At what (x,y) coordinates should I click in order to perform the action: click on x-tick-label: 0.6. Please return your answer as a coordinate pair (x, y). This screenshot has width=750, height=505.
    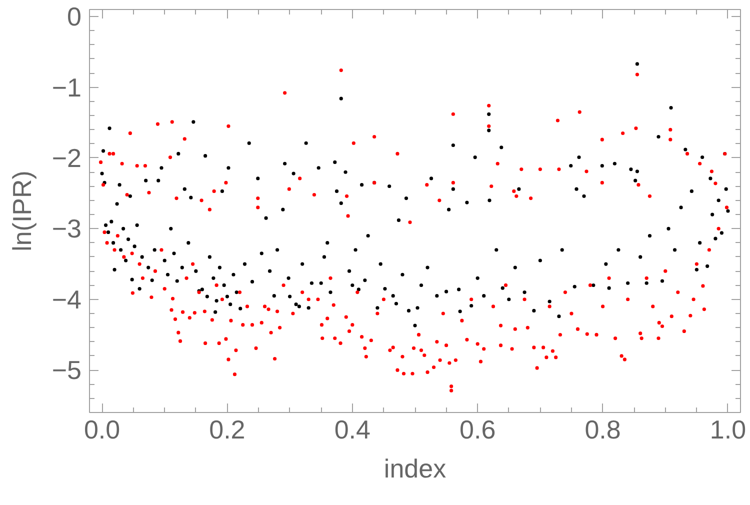
    Looking at the image, I should click on (478, 429).